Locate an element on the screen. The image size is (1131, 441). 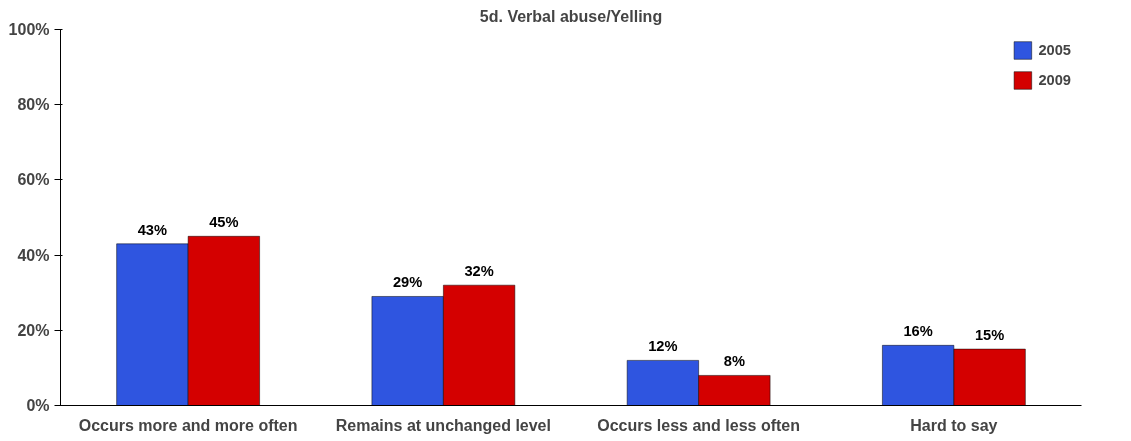
y-tick-label: 0% is located at coordinates (38, 405).